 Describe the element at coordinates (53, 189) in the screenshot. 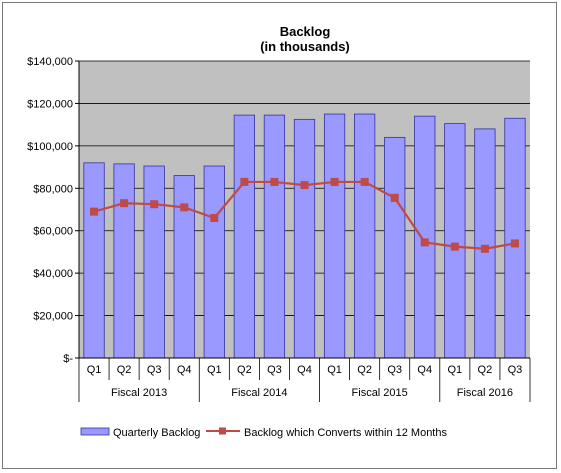

I see `y-tick-label: $80,000` at that location.